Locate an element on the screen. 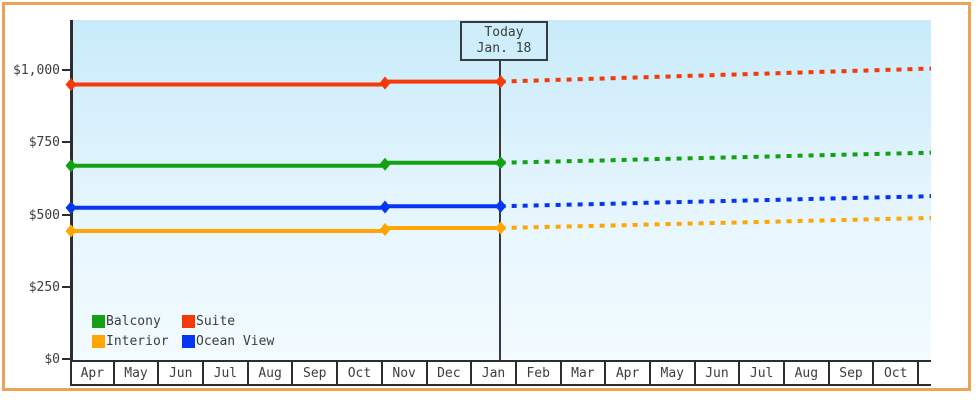  y-axis is located at coordinates (71, 191).